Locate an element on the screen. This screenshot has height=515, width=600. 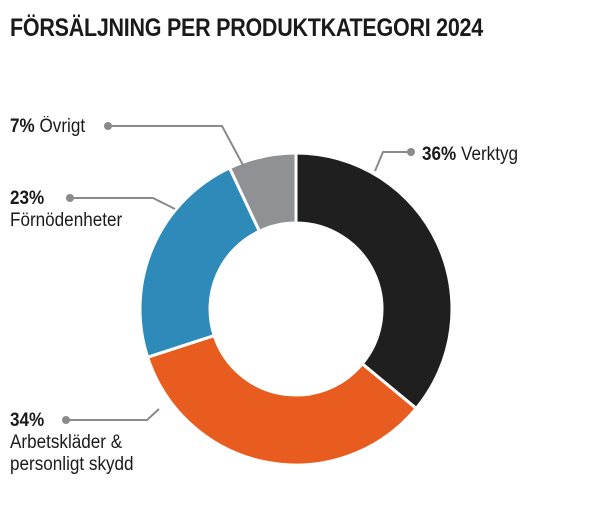
slice-arbetsklader-personligt-skydd is located at coordinates (282, 400).